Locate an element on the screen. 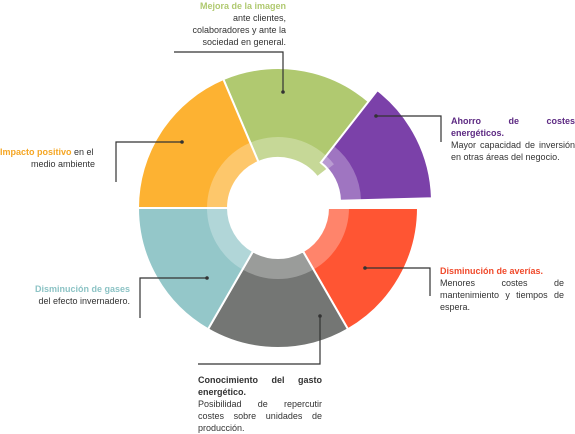 Image resolution: width=575 pixels, height=434 pixels. segment-disminucion-averias-inner-band is located at coordinates (326, 239).